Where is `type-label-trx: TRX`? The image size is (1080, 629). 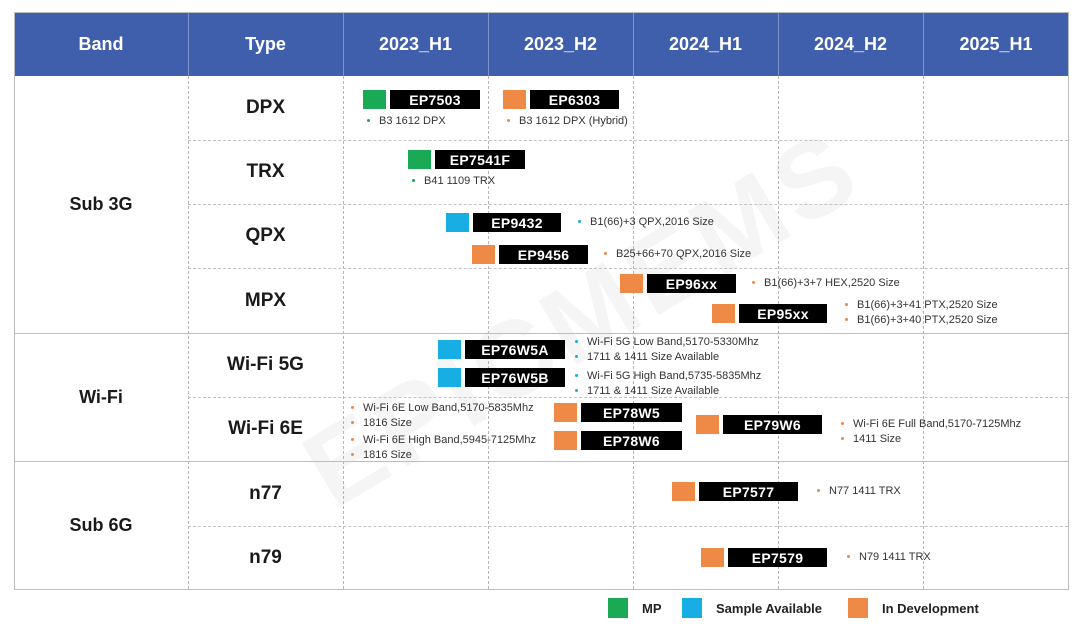
type-label-trx: TRX is located at coordinates (265, 171).